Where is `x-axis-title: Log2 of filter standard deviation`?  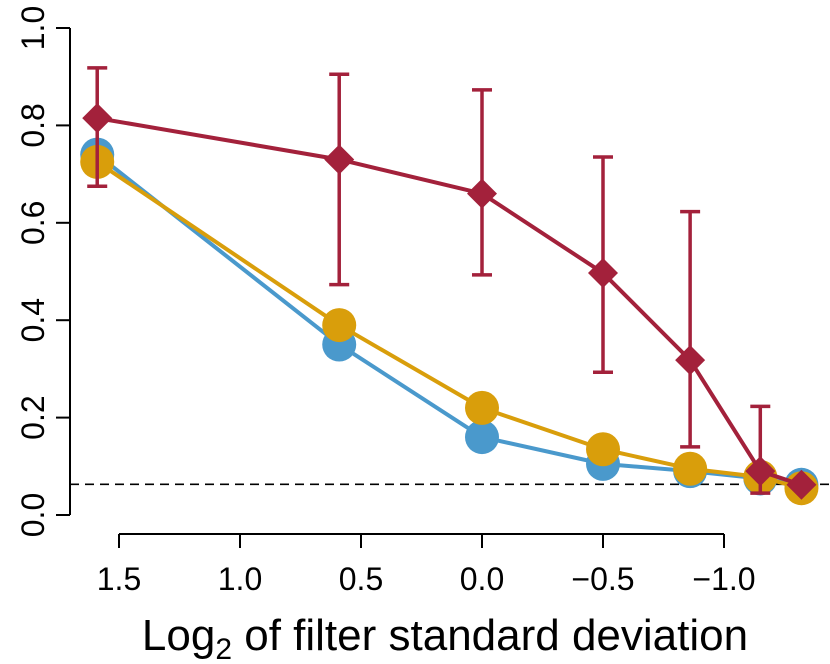
x-axis-title: Log2 of filter standard deviation is located at coordinates (445, 637).